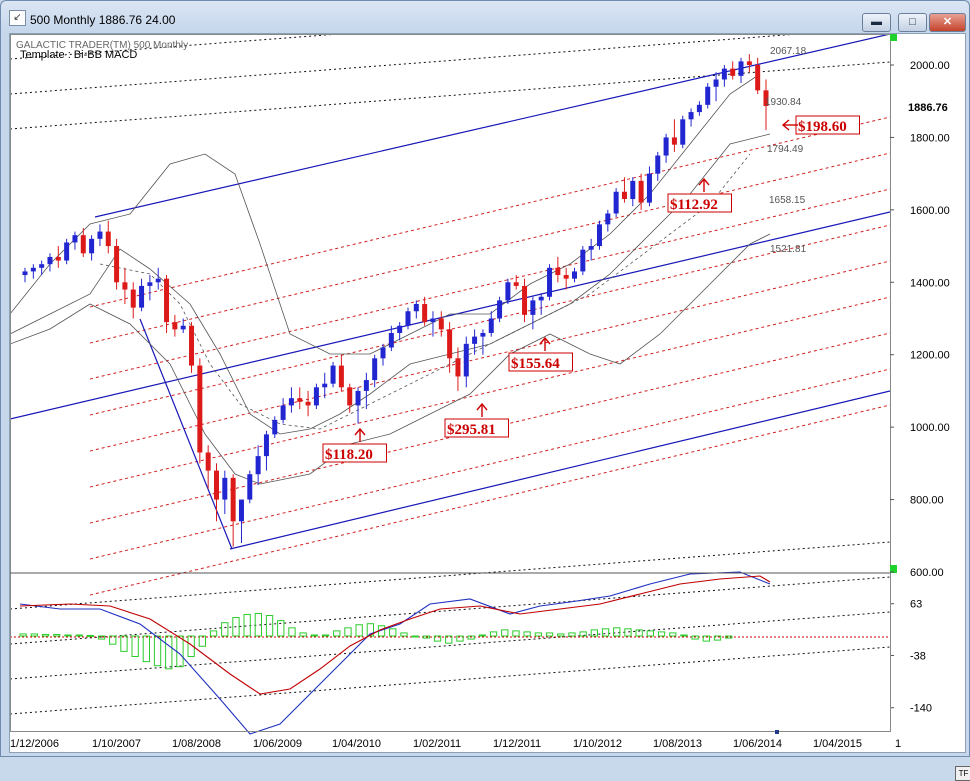  What do you see at coordinates (354, 453) in the screenshot?
I see `annotation-box` at bounding box center [354, 453].